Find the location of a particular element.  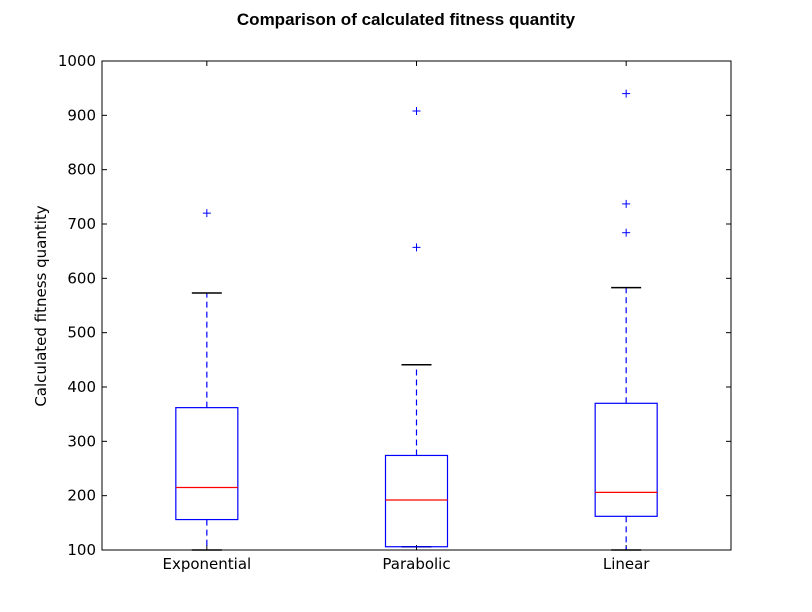

x-tick-label: Exponential is located at coordinates (206, 564).